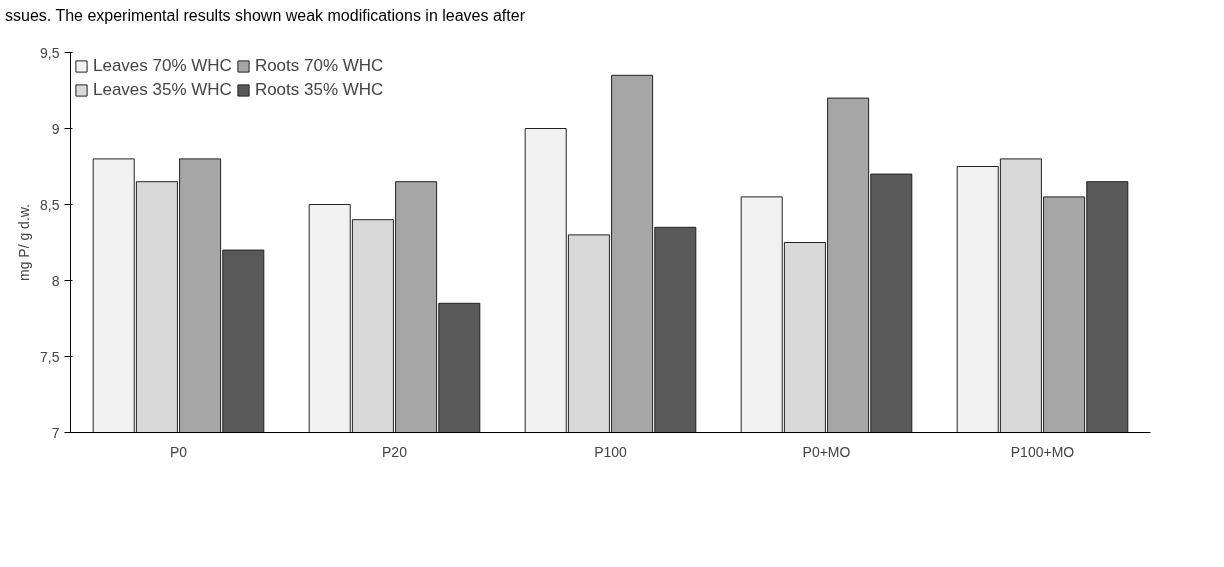 This screenshot has width=1224, height=567. Describe the element at coordinates (265, 16) in the screenshot. I see `text: ssues. The experimental results shown weak modifications in leaves after` at that location.